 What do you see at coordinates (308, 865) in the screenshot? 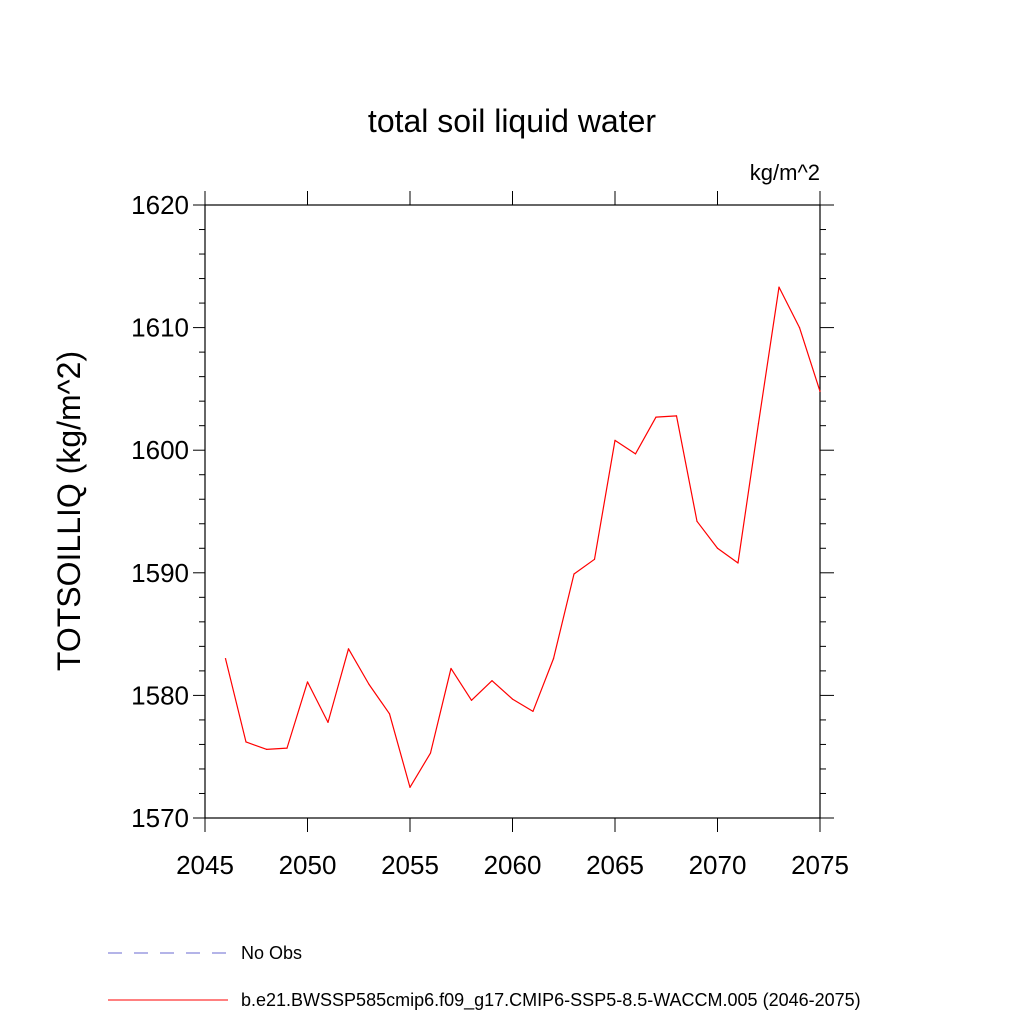
I see `x-tick-label: 2050` at bounding box center [308, 865].